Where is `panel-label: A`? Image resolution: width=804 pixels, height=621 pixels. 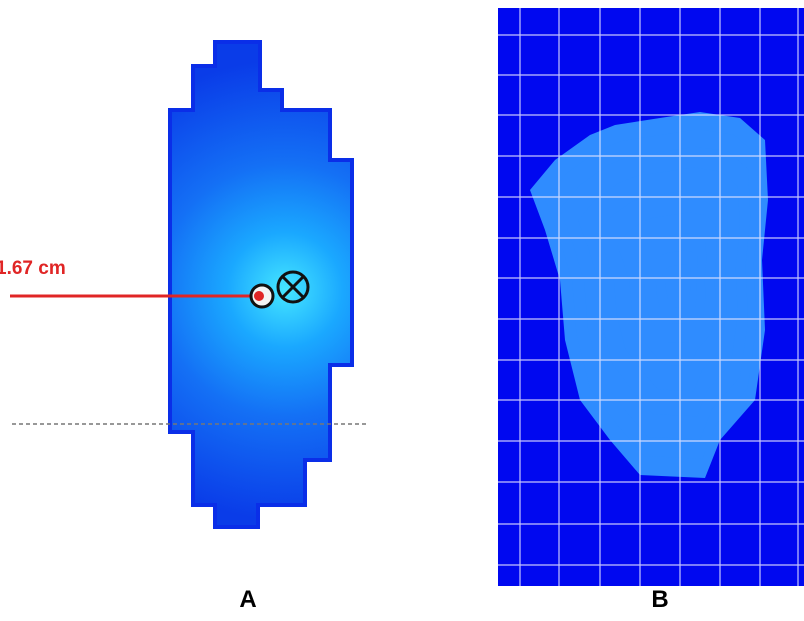
panel-label: A is located at coordinates (247, 599).